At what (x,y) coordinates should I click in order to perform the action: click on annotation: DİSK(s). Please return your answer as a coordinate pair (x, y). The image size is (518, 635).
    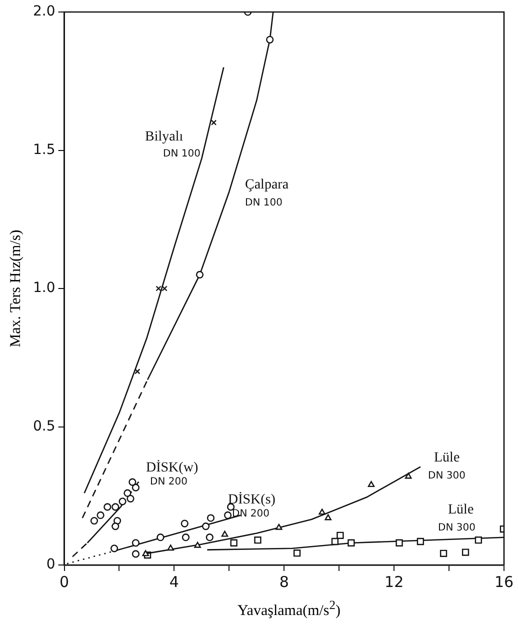
    Looking at the image, I should click on (252, 500).